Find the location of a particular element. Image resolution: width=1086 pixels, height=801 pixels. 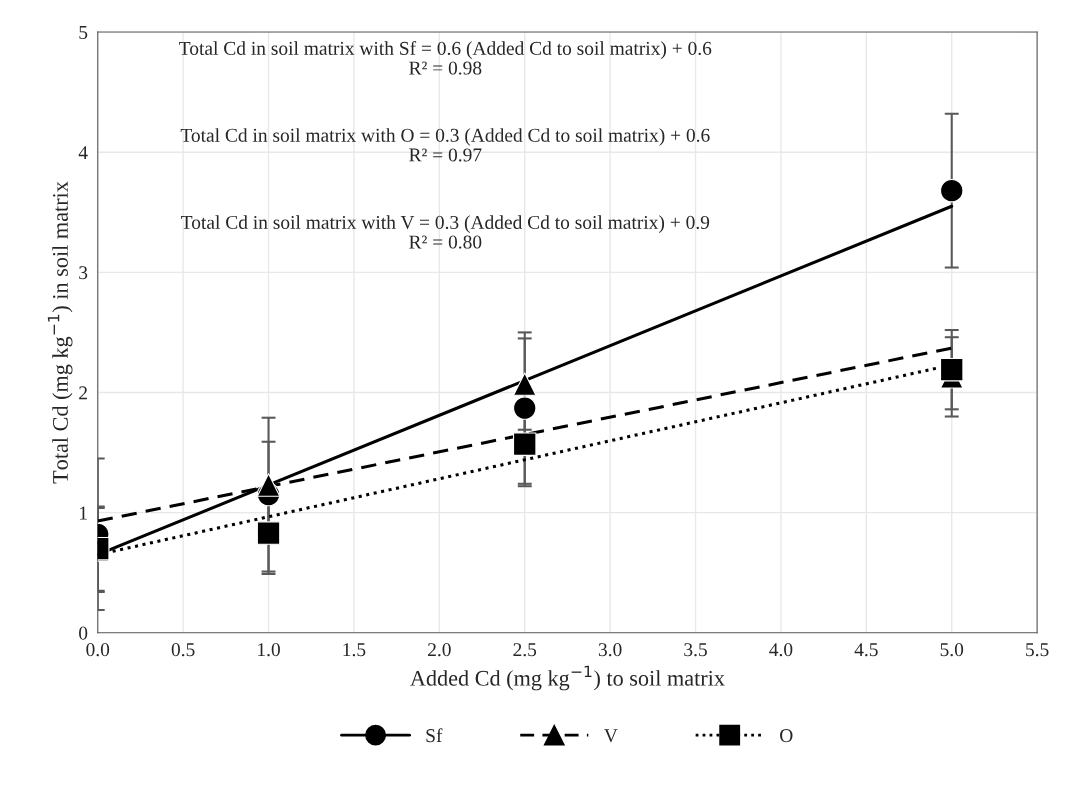

y-axis-title: Total Cd (mg kg$^{−1}$) in soil matrix is located at coordinates (60, 332).